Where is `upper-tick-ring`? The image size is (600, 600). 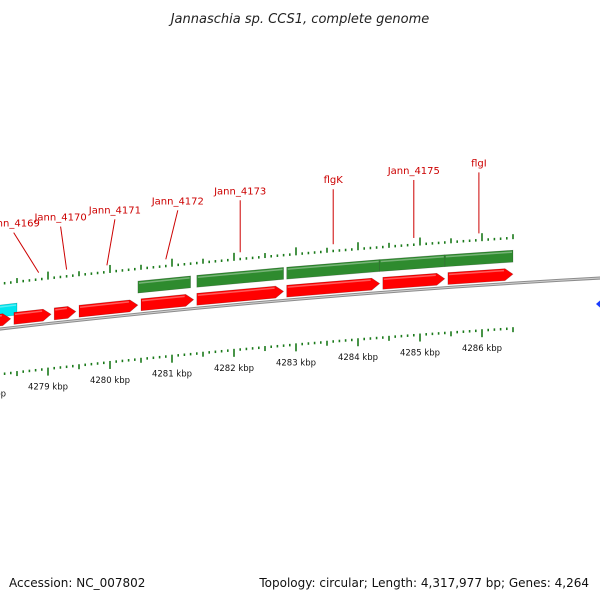
upper-tick-ring is located at coordinates (258, 259).